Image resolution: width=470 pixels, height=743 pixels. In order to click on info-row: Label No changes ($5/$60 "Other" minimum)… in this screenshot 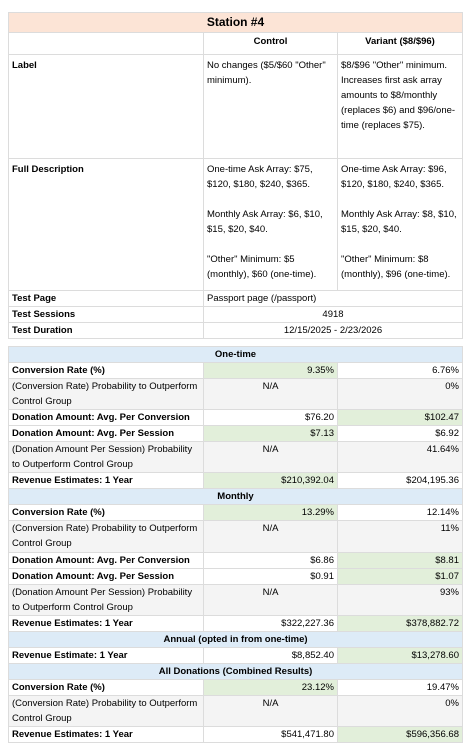, I will do `click(235, 106)`.